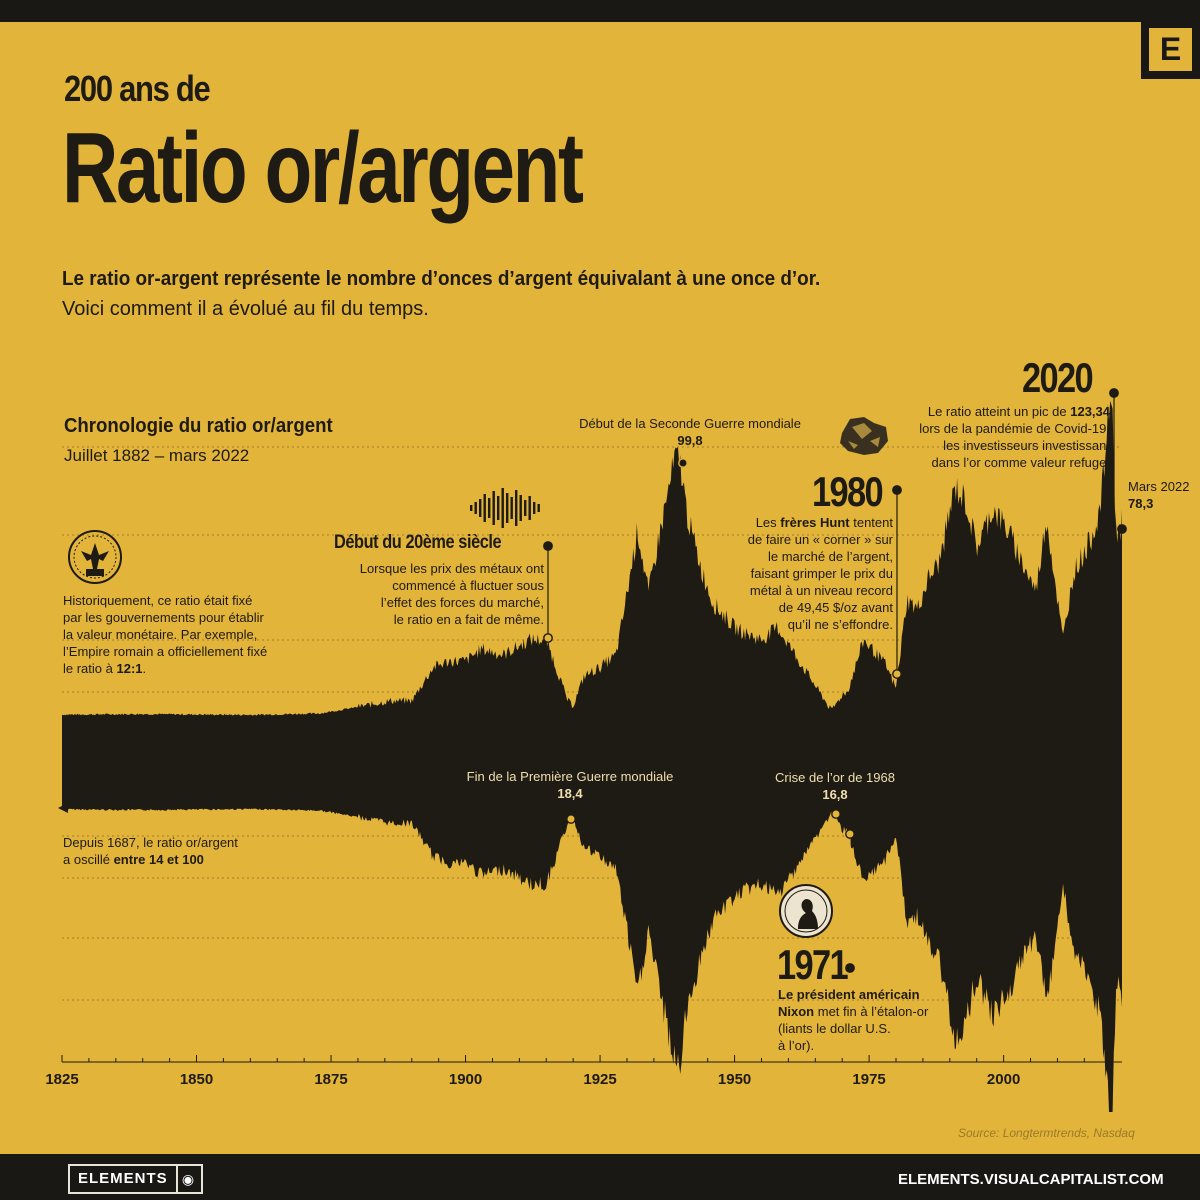  What do you see at coordinates (848, 491) in the screenshot?
I see `annotation-1980-year: 1980` at bounding box center [848, 491].